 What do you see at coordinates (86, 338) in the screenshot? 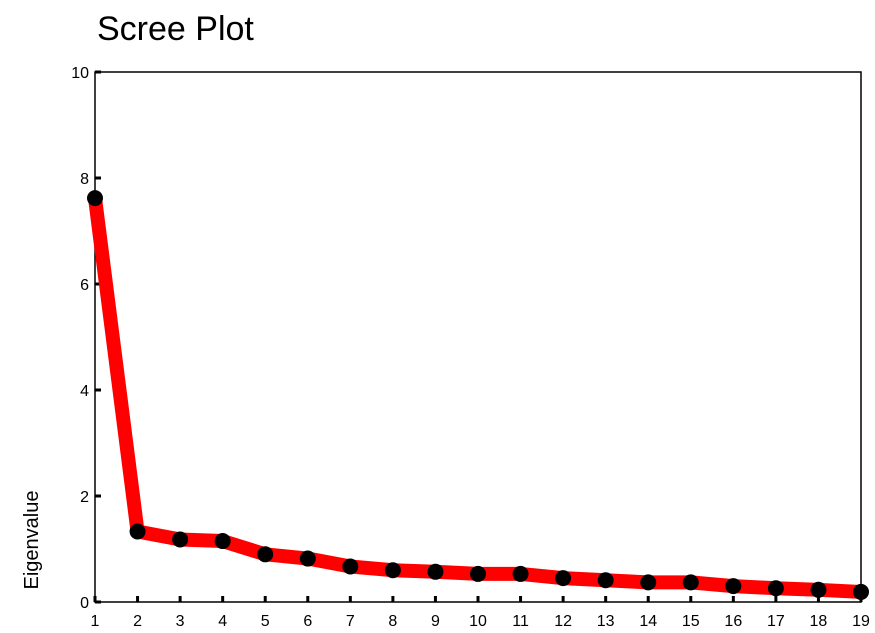
I see `y-axis-ticks: 0 2 4 6 8 10` at bounding box center [86, 338].